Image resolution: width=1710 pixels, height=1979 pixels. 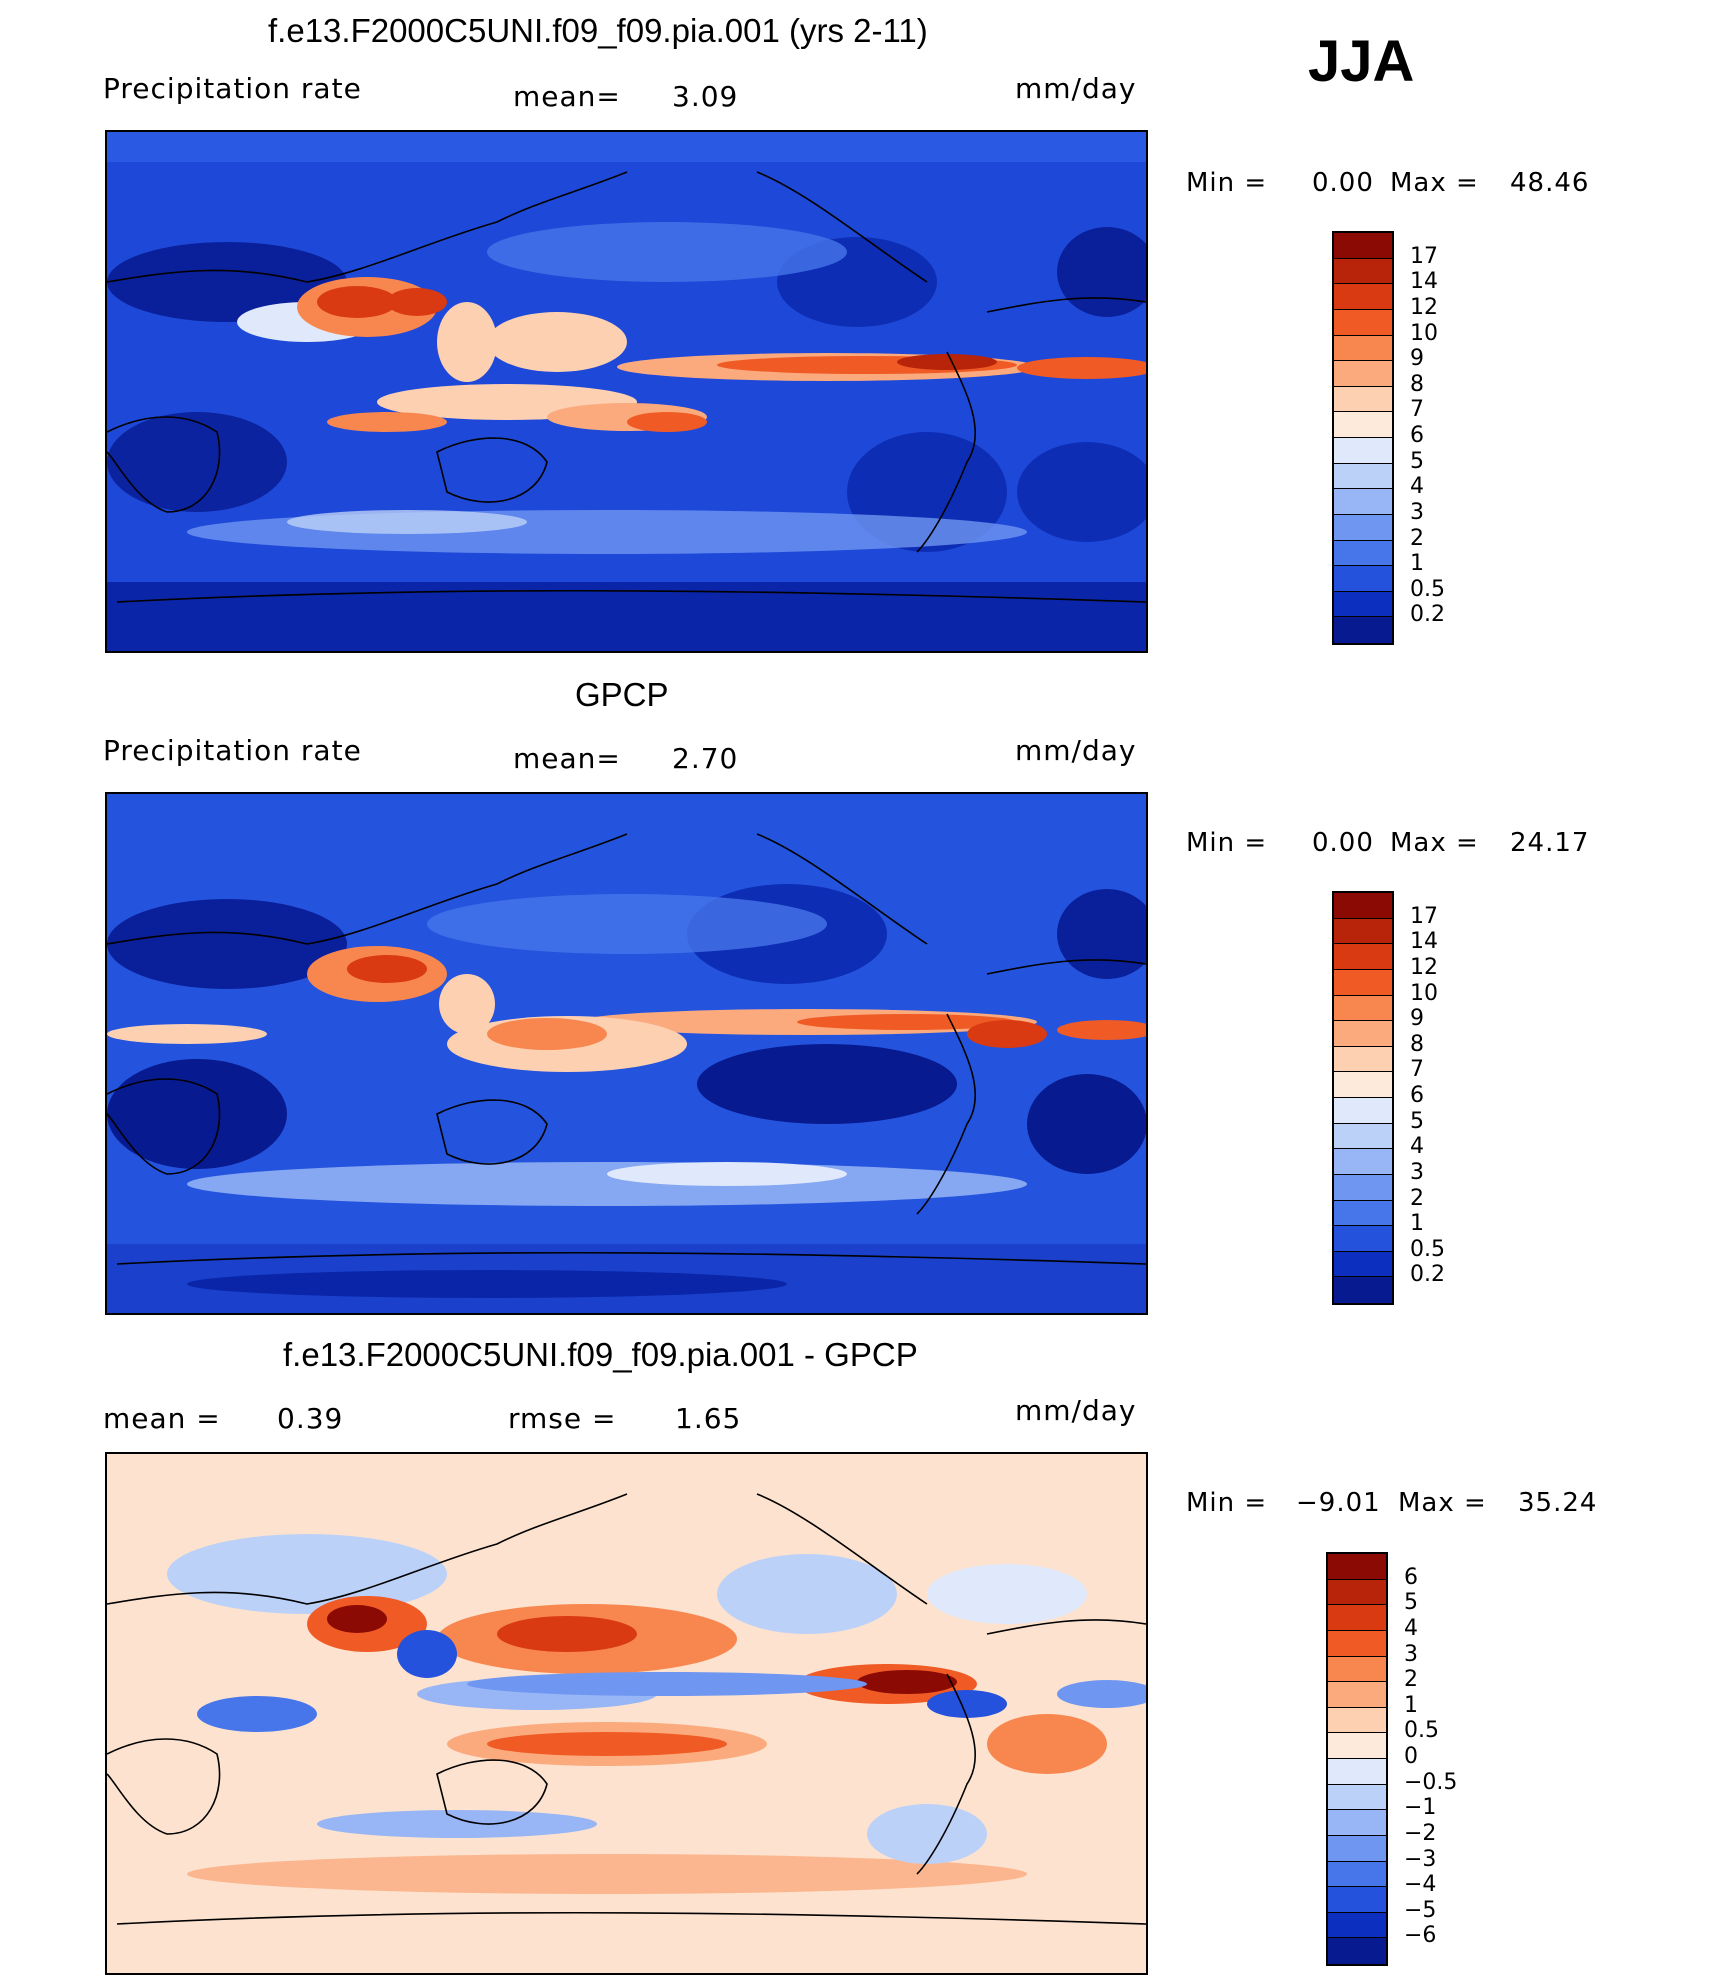 What do you see at coordinates (1558, 1503) in the screenshot?
I see `max-value: 35.24` at bounding box center [1558, 1503].